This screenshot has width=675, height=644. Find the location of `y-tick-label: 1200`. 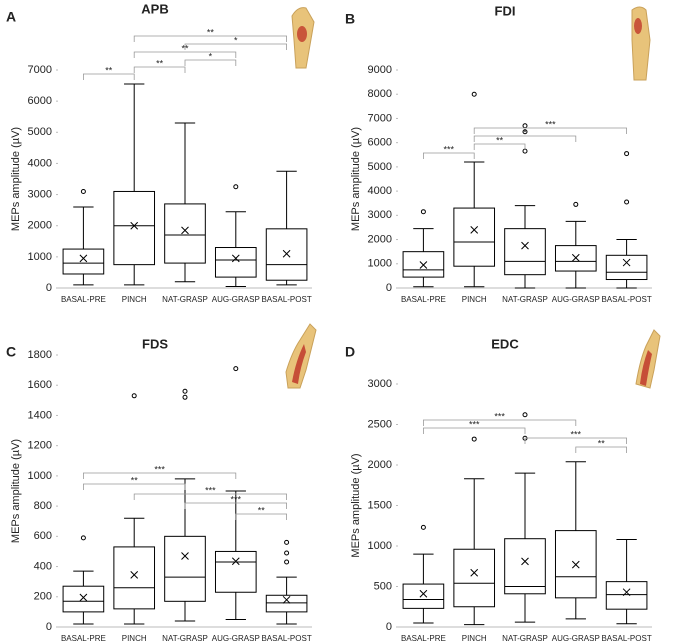

y-tick-label: 1200 is located at coordinates (40, 446).